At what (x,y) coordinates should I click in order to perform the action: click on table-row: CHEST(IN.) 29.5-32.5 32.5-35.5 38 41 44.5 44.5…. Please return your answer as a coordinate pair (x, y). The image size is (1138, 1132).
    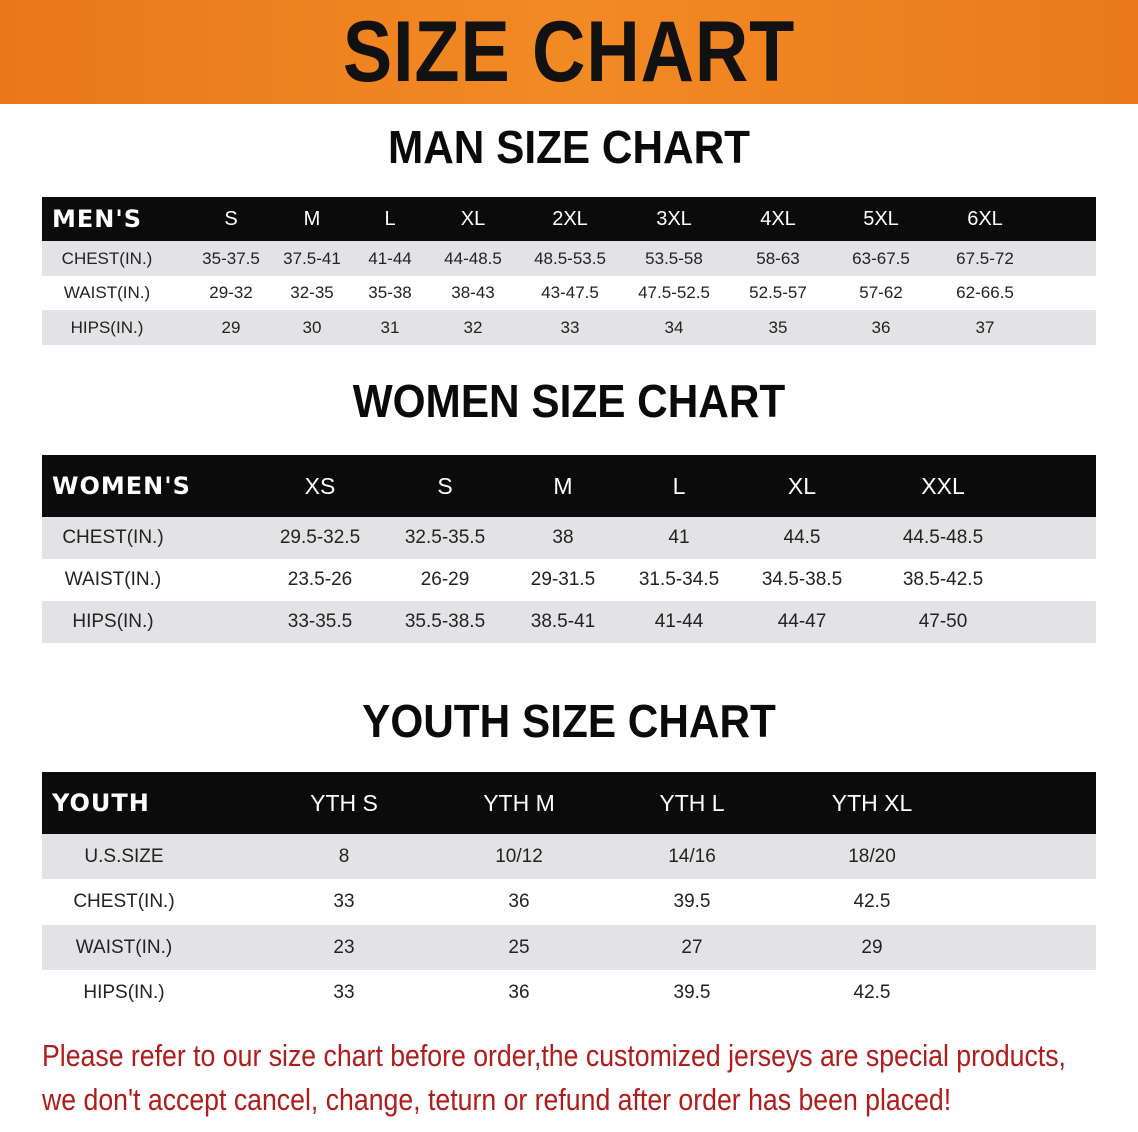
    Looking at the image, I should click on (569, 538).